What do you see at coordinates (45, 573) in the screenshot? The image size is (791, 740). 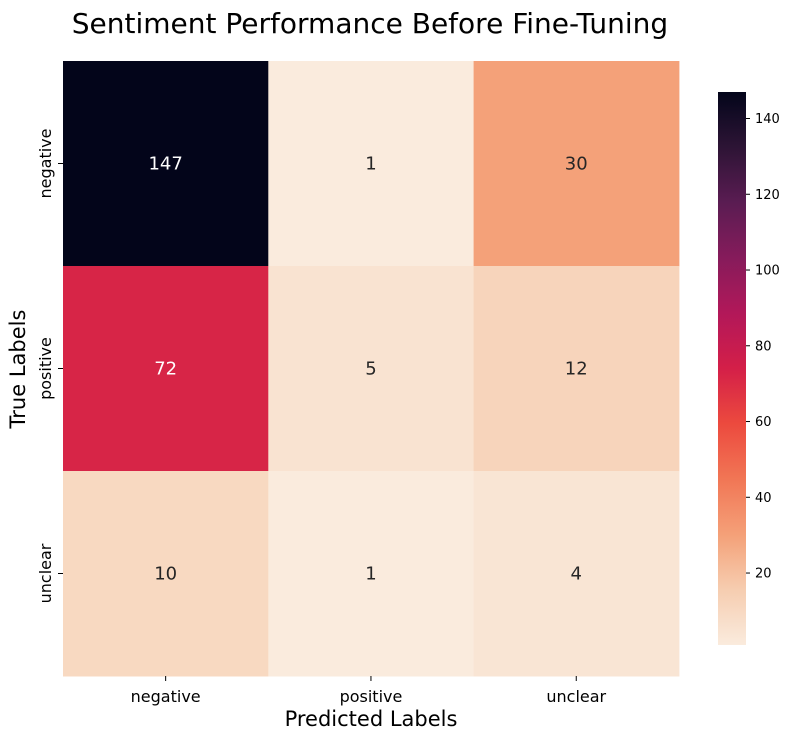 I see `y-tick-label: unclear` at bounding box center [45, 573].